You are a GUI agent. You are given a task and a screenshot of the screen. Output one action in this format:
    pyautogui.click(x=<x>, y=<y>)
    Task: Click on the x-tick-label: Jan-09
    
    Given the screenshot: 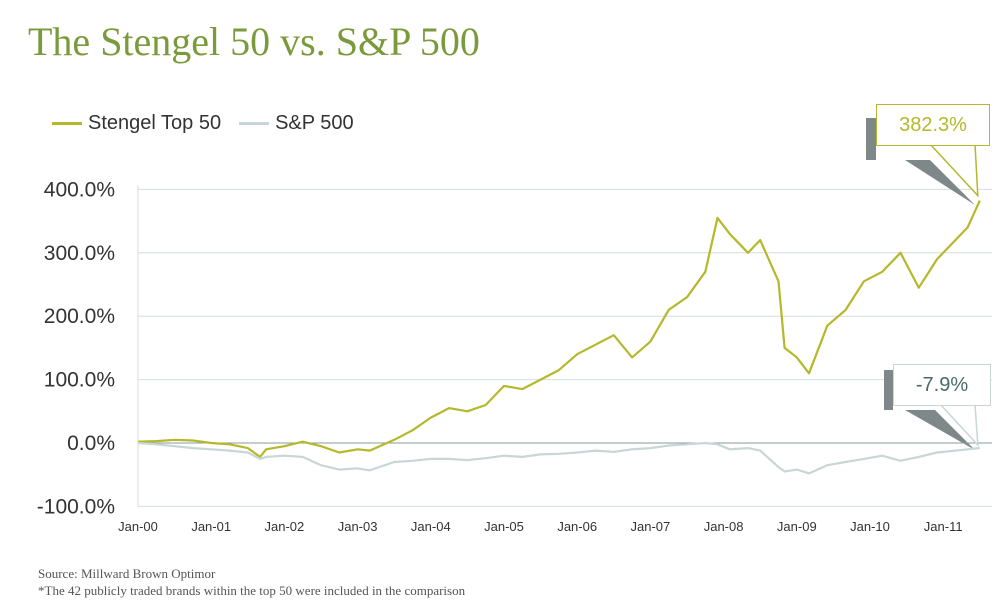 What is the action you would take?
    pyautogui.click(x=797, y=526)
    